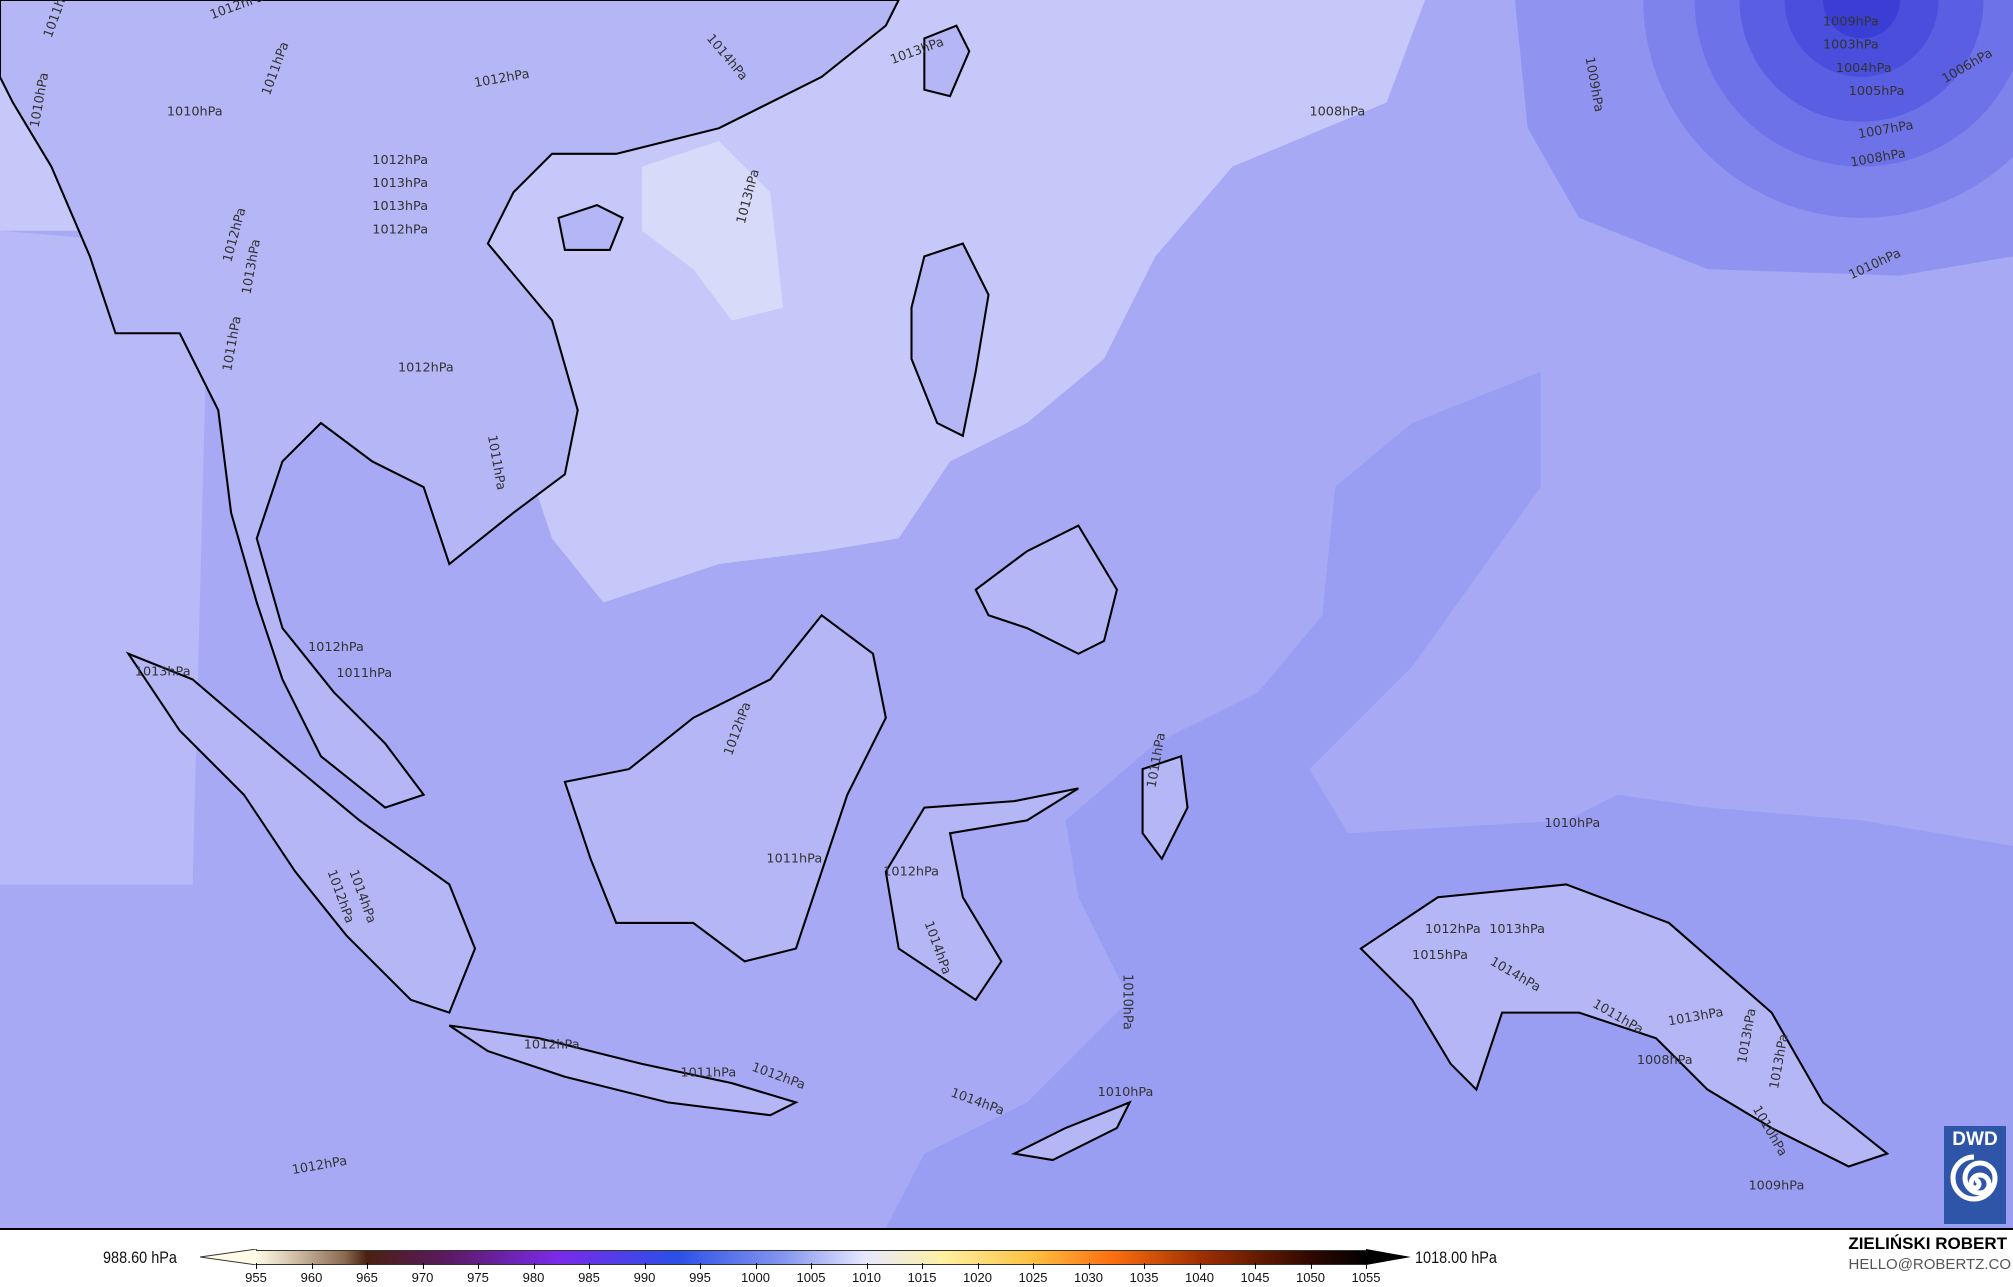 The image size is (2013, 1287). Describe the element at coordinates (1310, 1277) in the screenshot. I see `tick-label: 1050` at that location.